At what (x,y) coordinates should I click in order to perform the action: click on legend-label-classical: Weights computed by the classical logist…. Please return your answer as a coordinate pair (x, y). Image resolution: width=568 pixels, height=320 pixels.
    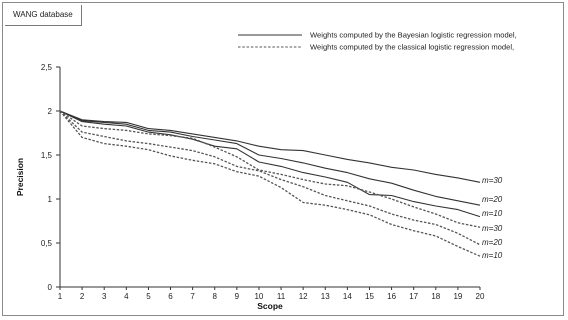
    Looking at the image, I should click on (412, 47).